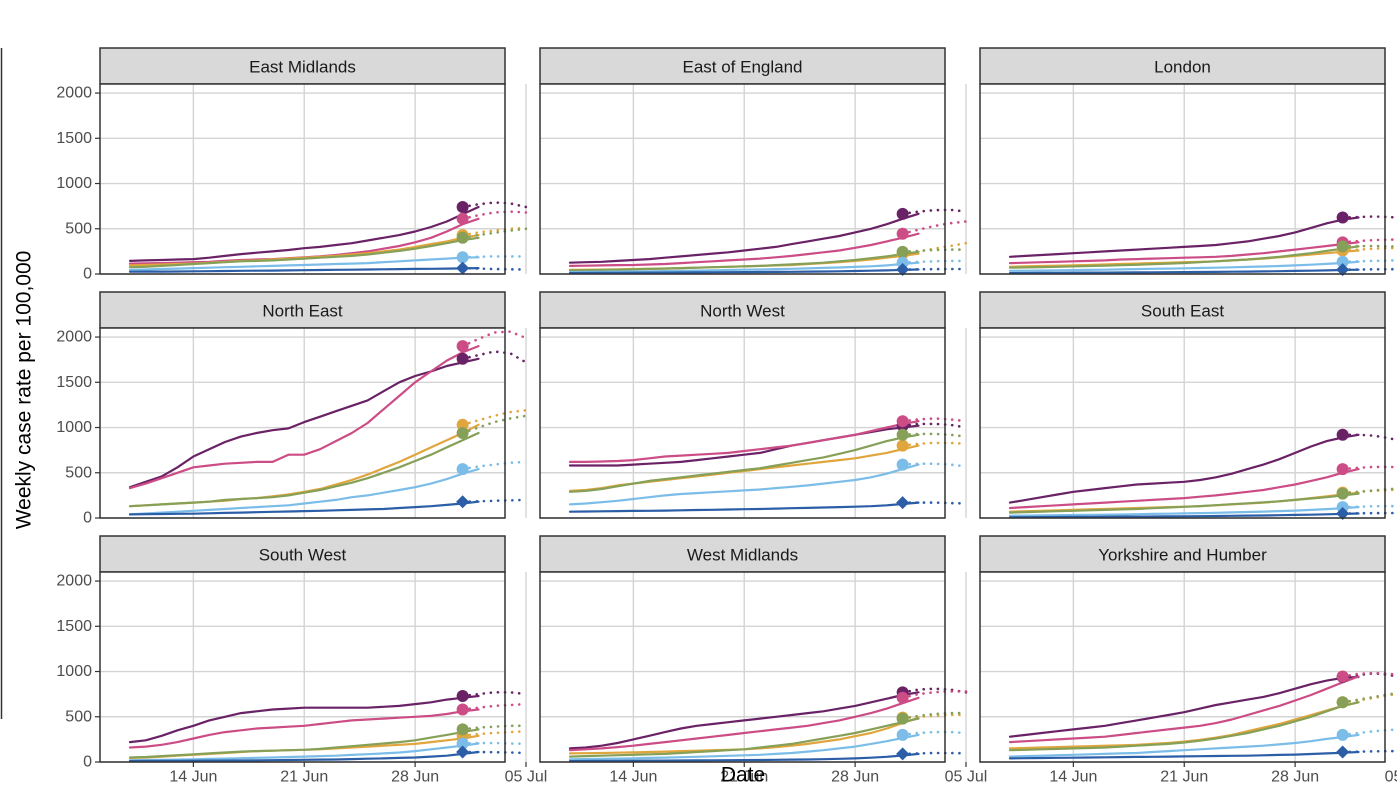 The width and height of the screenshot is (1397, 786). I want to click on facet-strip-label: West Midlands, so click(742, 555).